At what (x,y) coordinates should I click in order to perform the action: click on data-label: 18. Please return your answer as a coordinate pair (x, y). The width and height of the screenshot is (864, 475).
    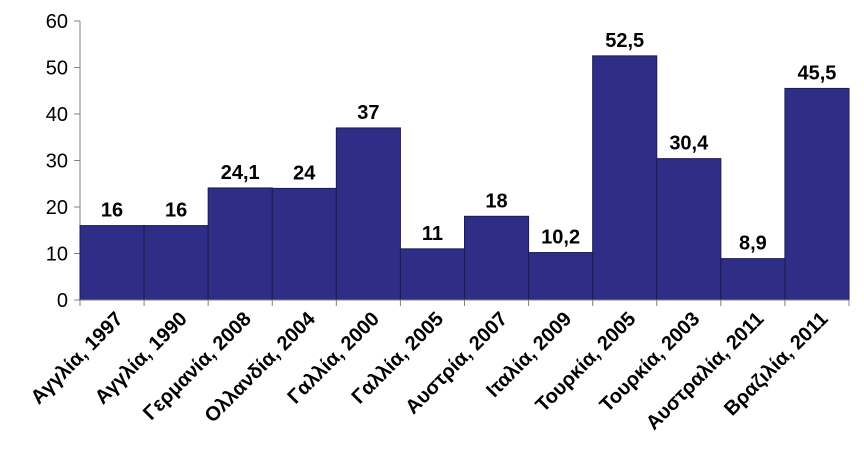
    Looking at the image, I should click on (496, 201).